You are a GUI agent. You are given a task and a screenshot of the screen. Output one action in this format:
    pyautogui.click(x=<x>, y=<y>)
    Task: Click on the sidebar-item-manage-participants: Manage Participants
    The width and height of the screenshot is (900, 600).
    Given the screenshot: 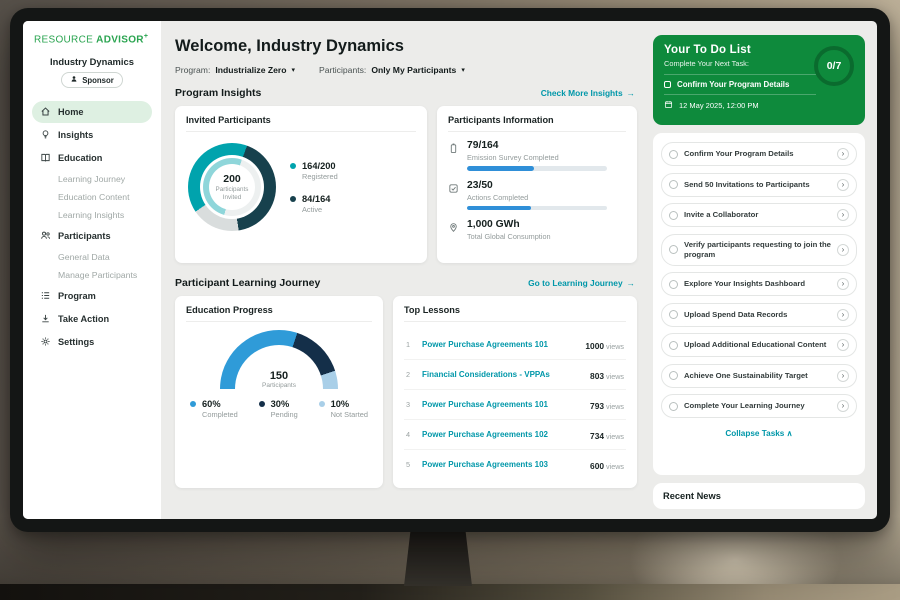 What is the action you would take?
    pyautogui.click(x=92, y=275)
    